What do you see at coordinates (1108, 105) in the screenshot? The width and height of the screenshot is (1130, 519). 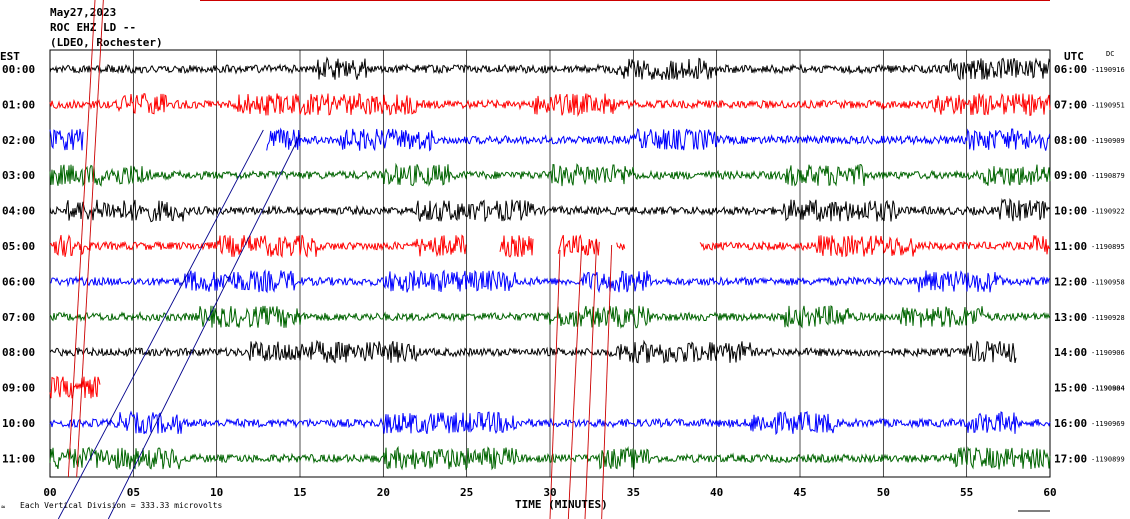 I see `dc-offset-label: -1190951` at bounding box center [1108, 105].